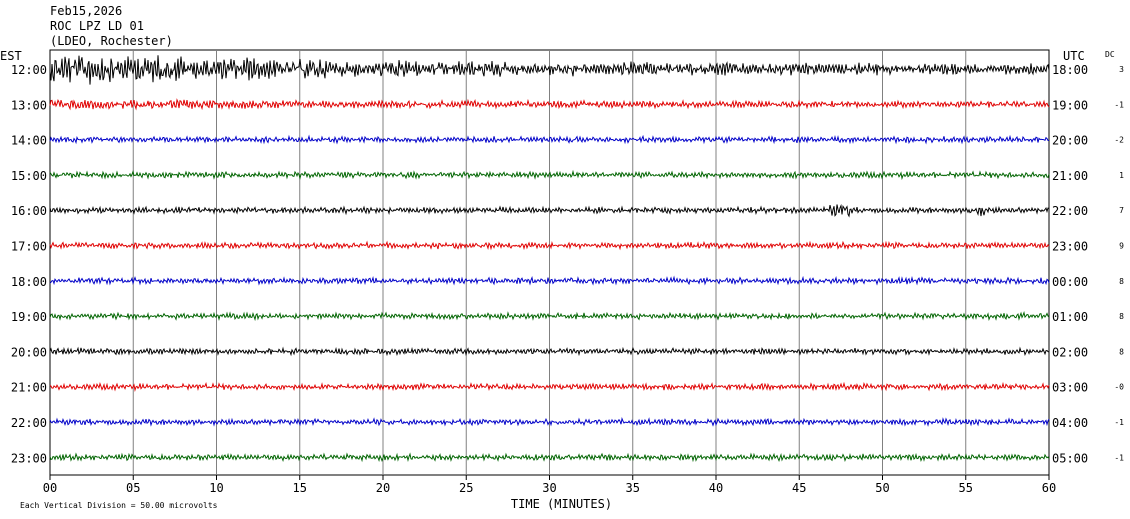 This screenshot has width=1130, height=519. What do you see at coordinates (111, 41) in the screenshot?
I see `station-network: (LDEO, Rochester)` at bounding box center [111, 41].